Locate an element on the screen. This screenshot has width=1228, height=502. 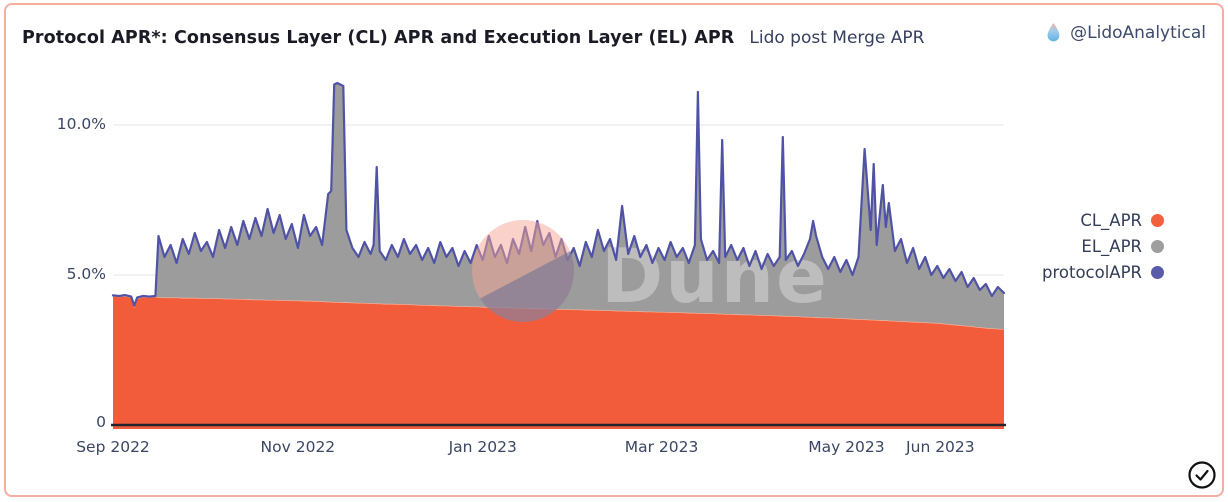
legend-item-protocolapr: protocolAPR is located at coordinates (1103, 272).